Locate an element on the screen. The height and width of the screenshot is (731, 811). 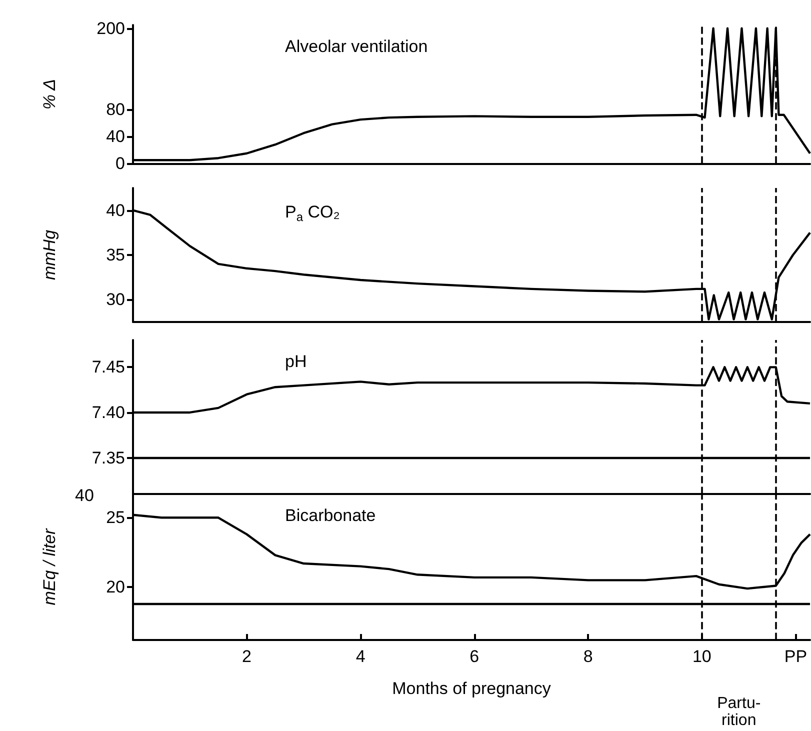
x-tick-label: 6 is located at coordinates (475, 656).